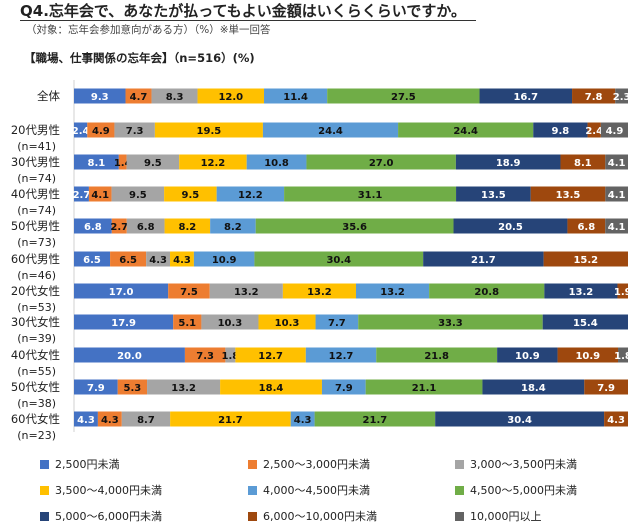  I want to click on data-label: 6.5, so click(92, 260).